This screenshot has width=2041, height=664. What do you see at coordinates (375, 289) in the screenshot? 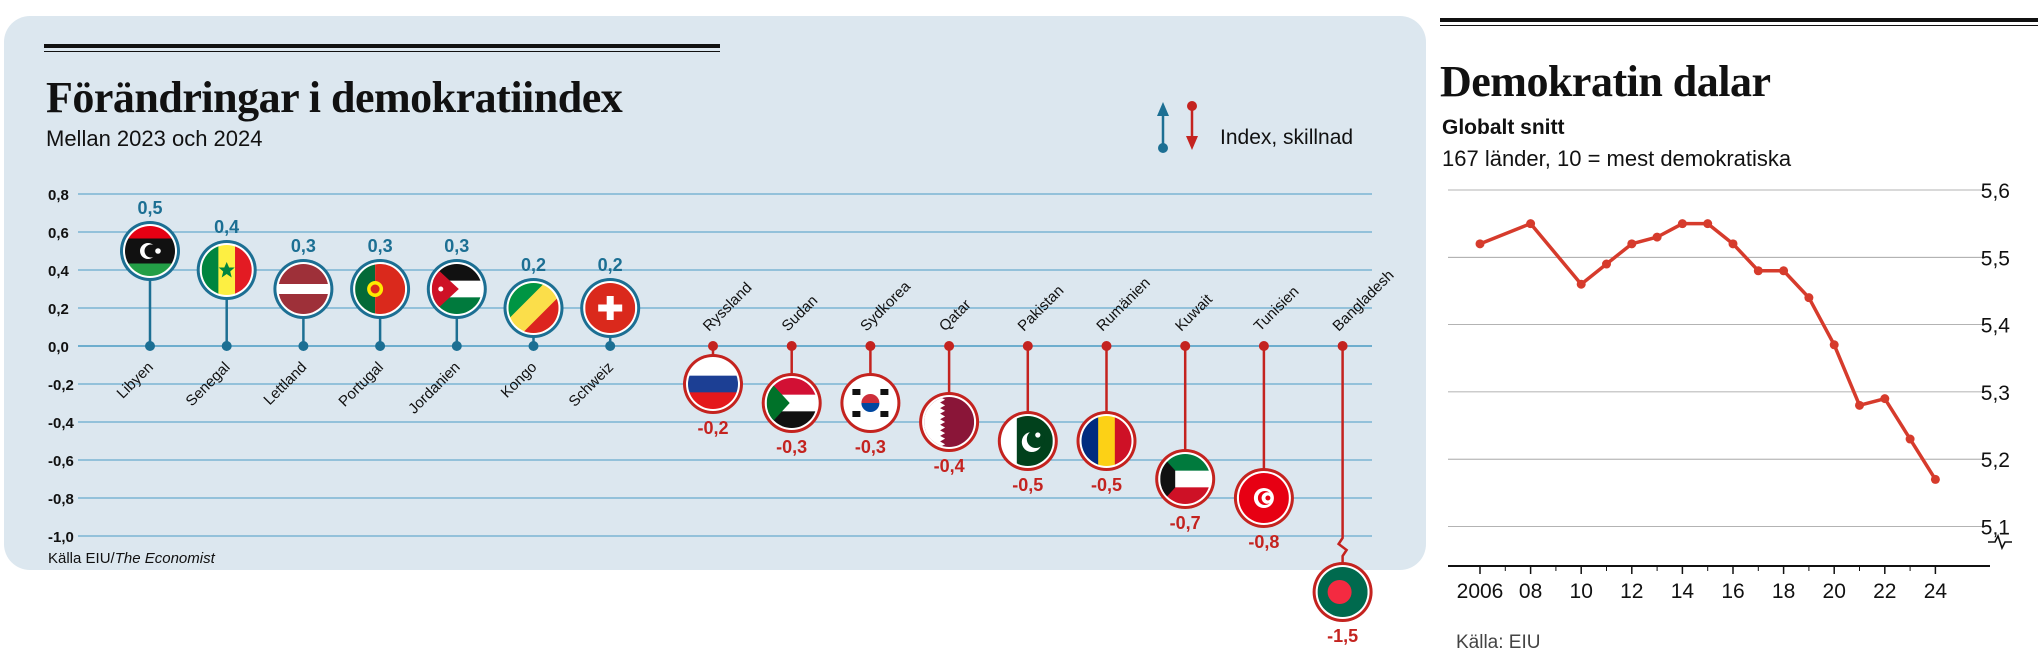
I see `emblem-shield` at bounding box center [375, 289].